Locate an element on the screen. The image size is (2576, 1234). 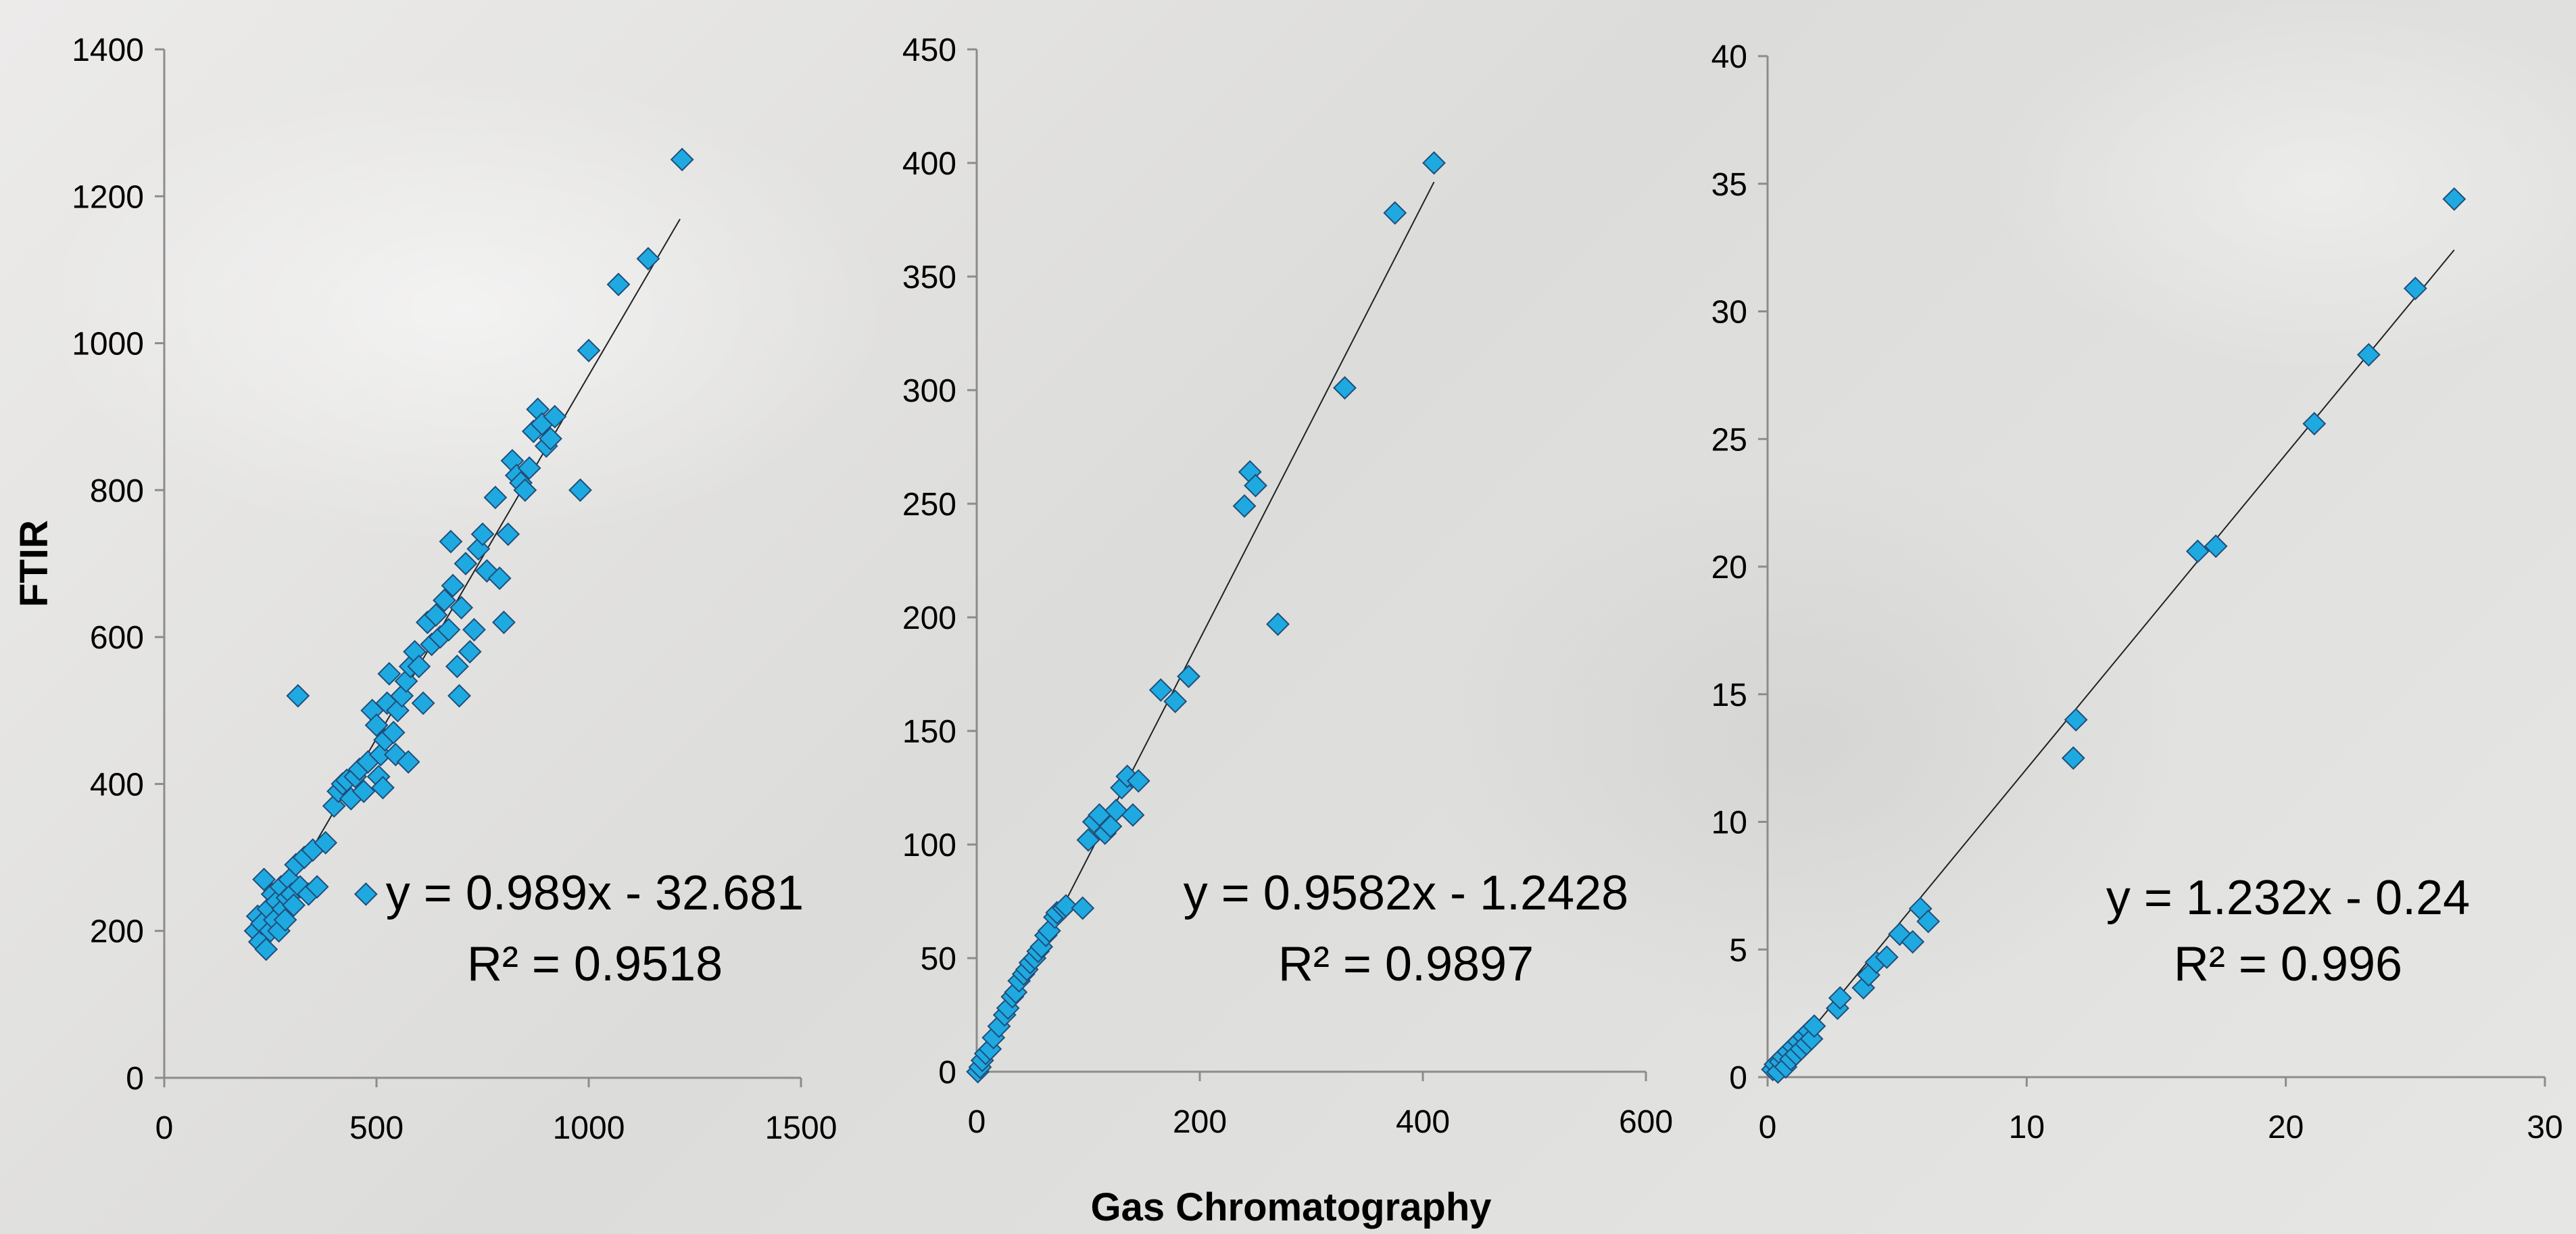
y-tick-label: 10 is located at coordinates (1729, 823).